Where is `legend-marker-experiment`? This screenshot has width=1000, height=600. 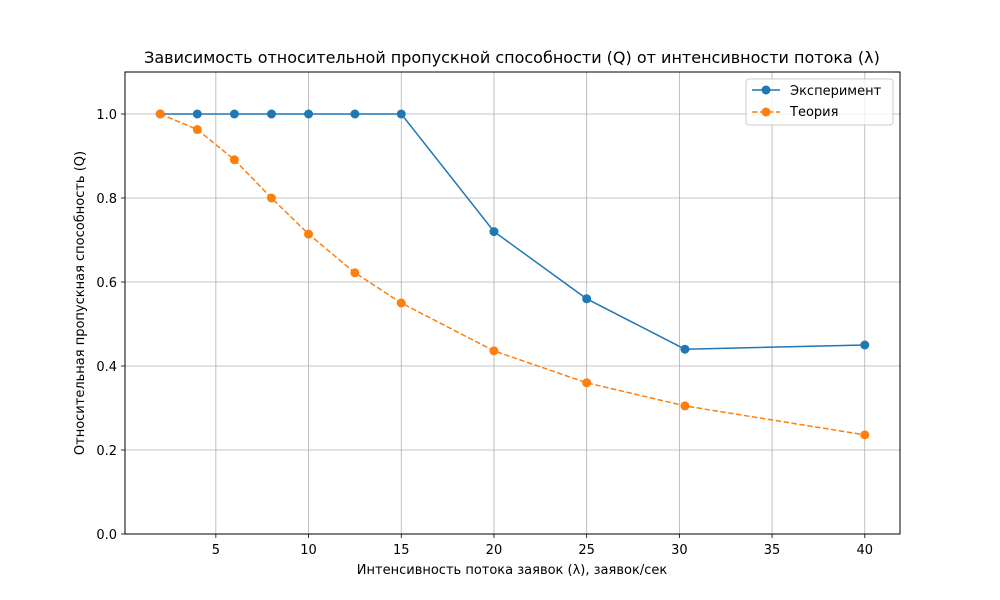 legend-marker-experiment is located at coordinates (766, 90).